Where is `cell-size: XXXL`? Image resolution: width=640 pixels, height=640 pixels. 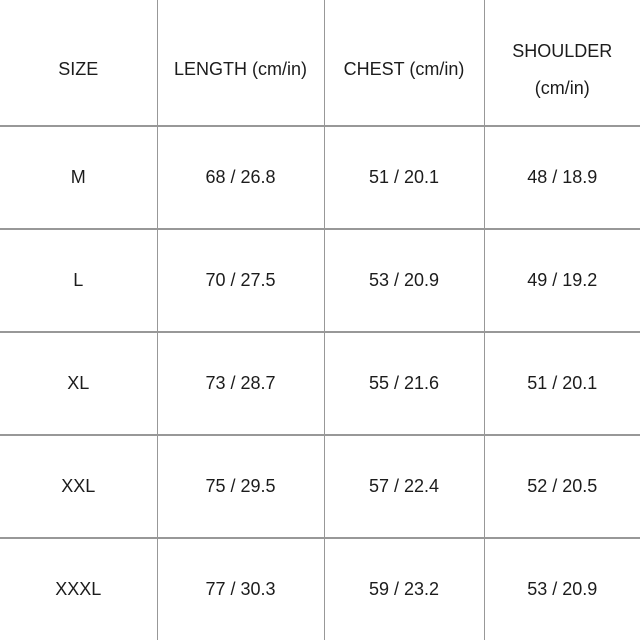 cell-size: XXXL is located at coordinates (79, 589).